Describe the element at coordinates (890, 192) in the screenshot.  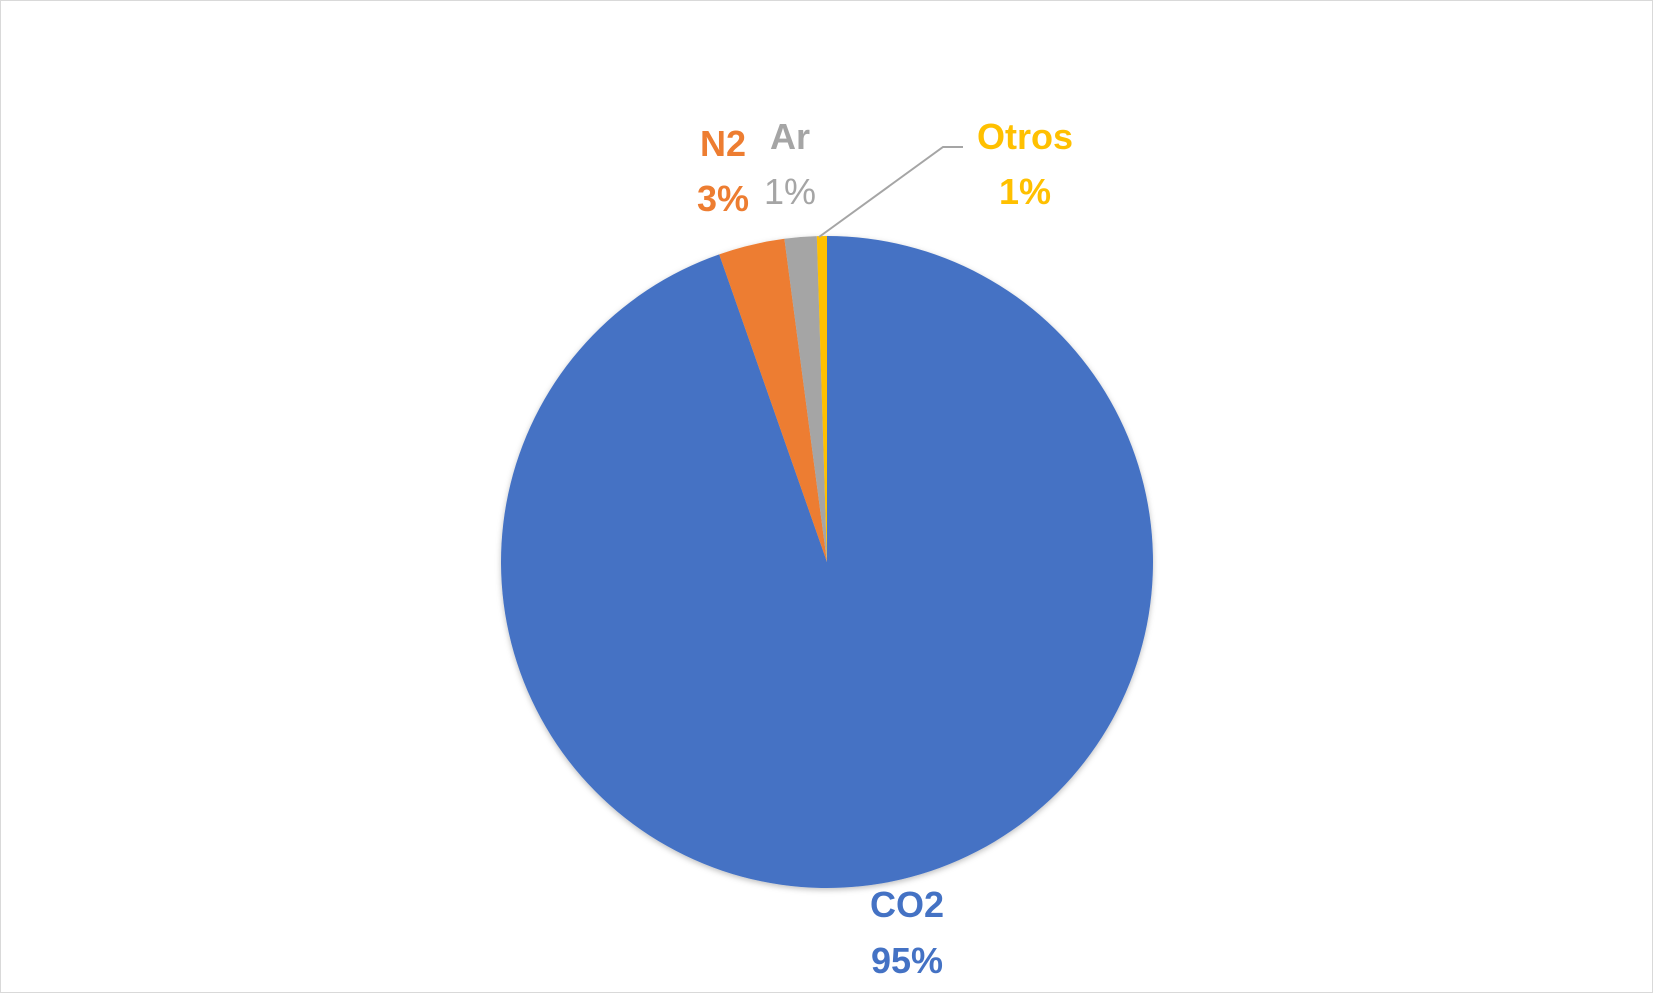
I see `leader-line-otros` at that location.